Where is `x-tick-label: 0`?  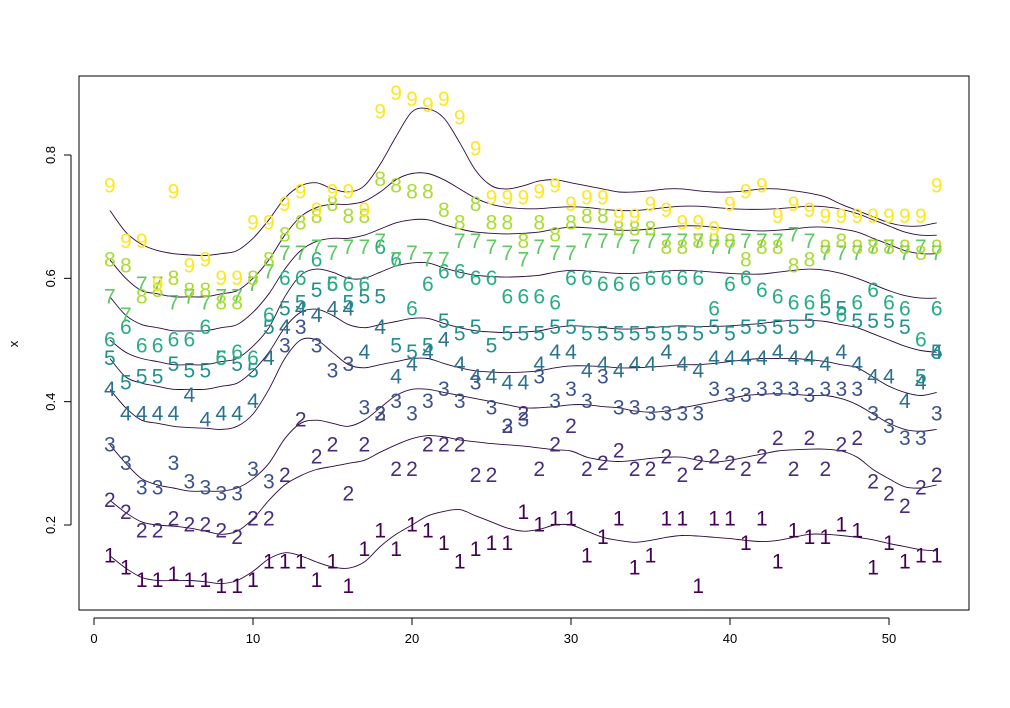 x-tick-label: 0 is located at coordinates (93, 638).